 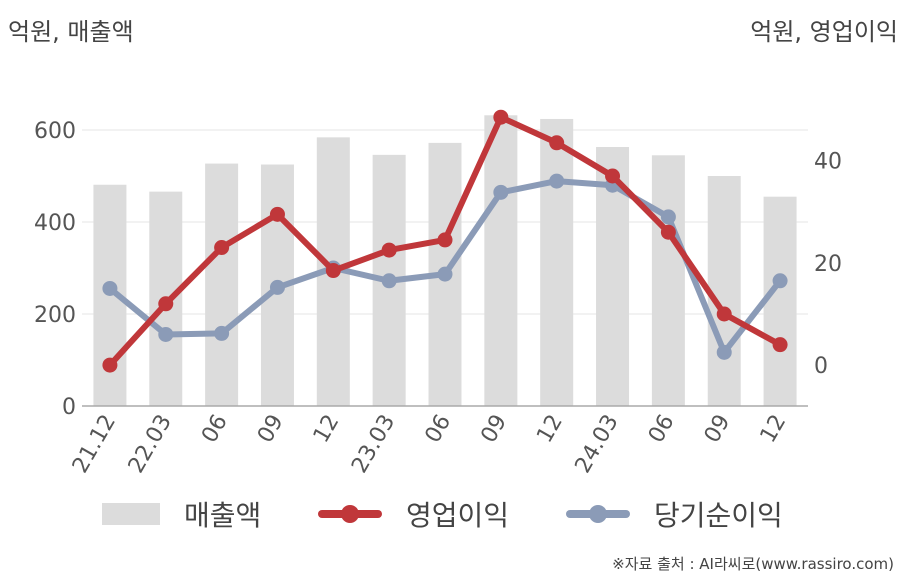 I want to click on right-tick-label: 0, so click(x=821, y=366).